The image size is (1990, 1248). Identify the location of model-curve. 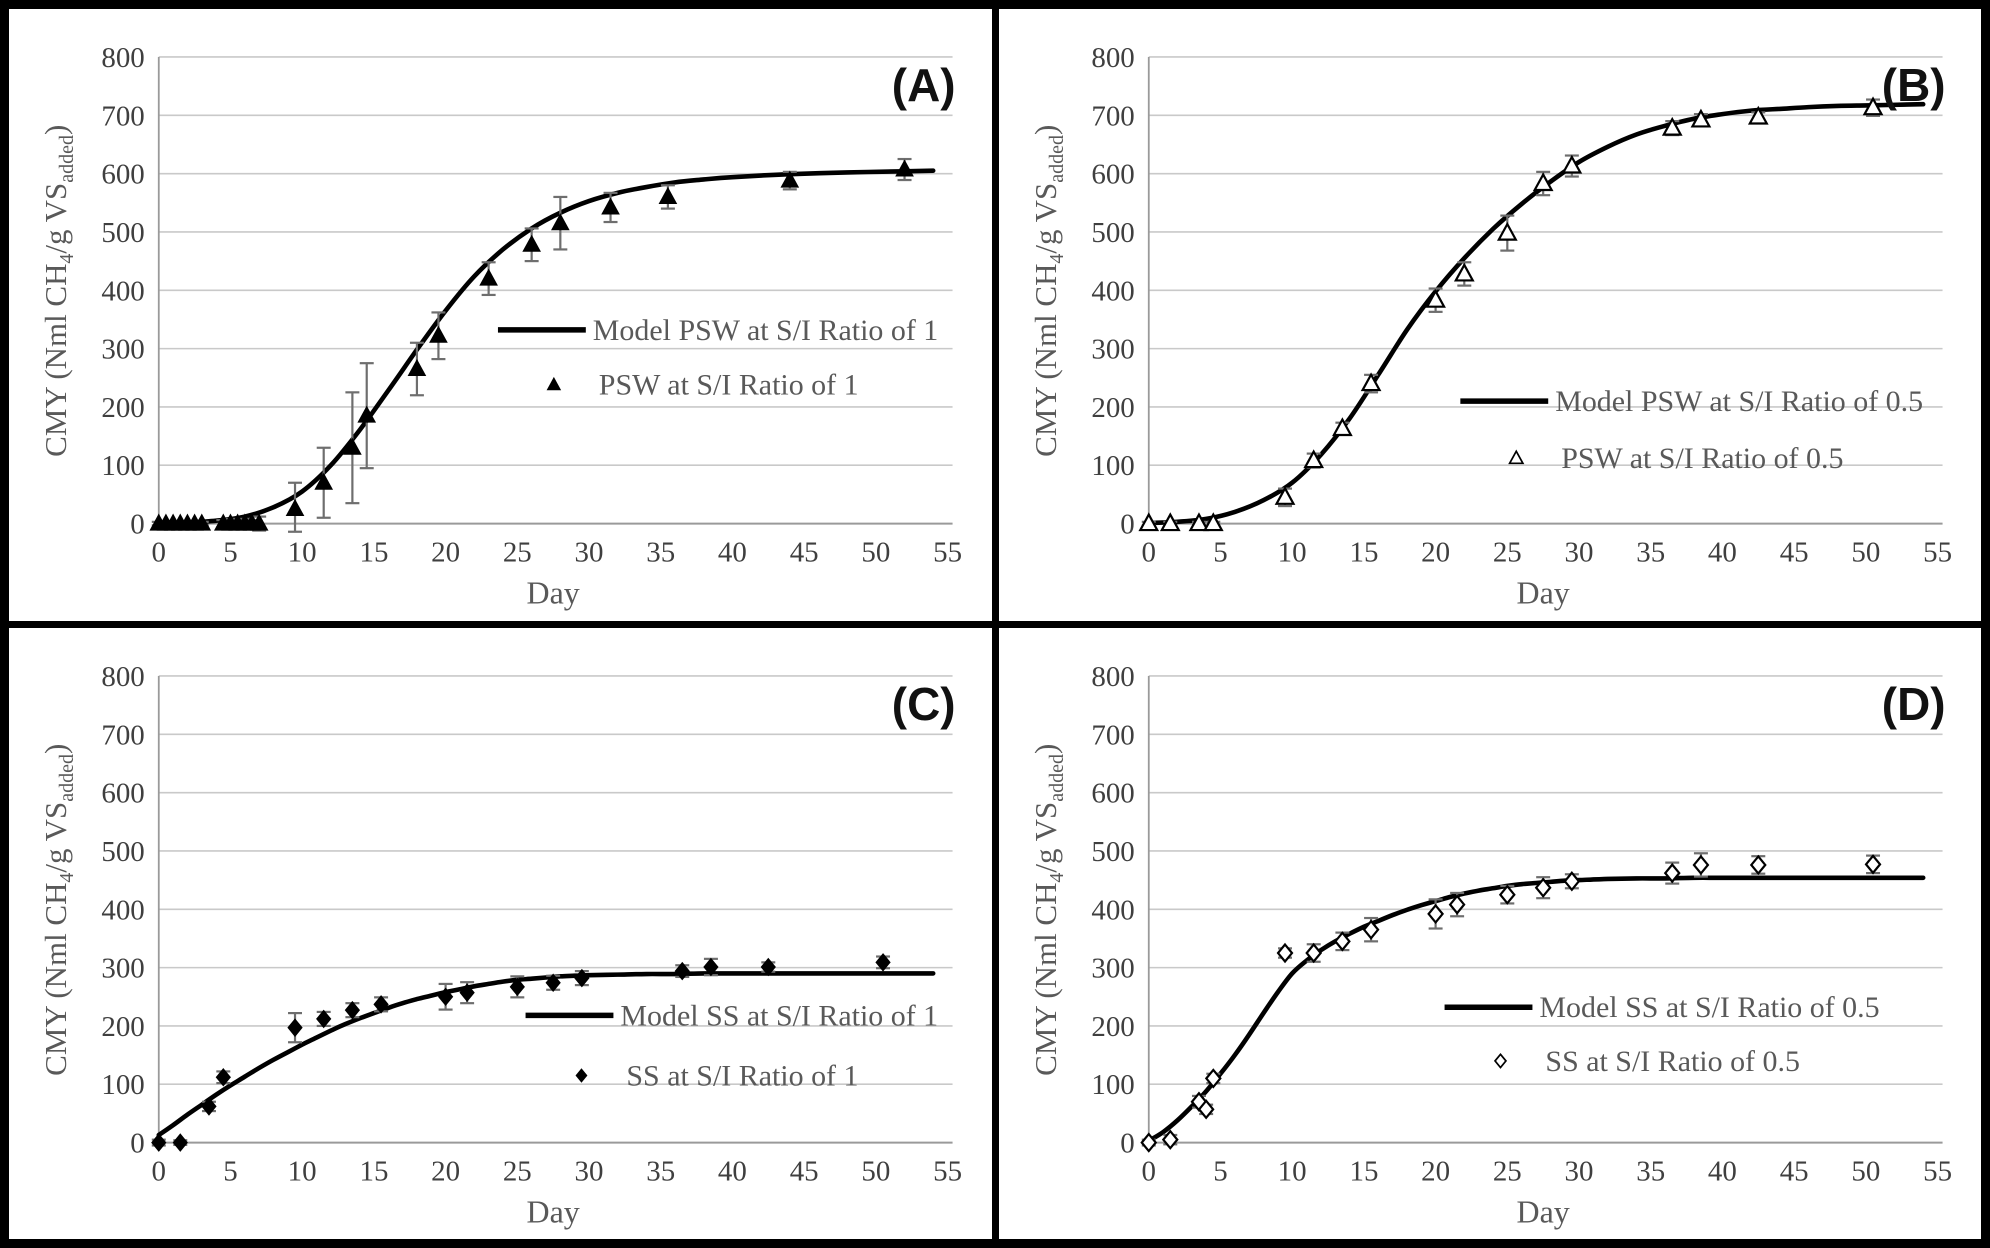
(1535, 313).